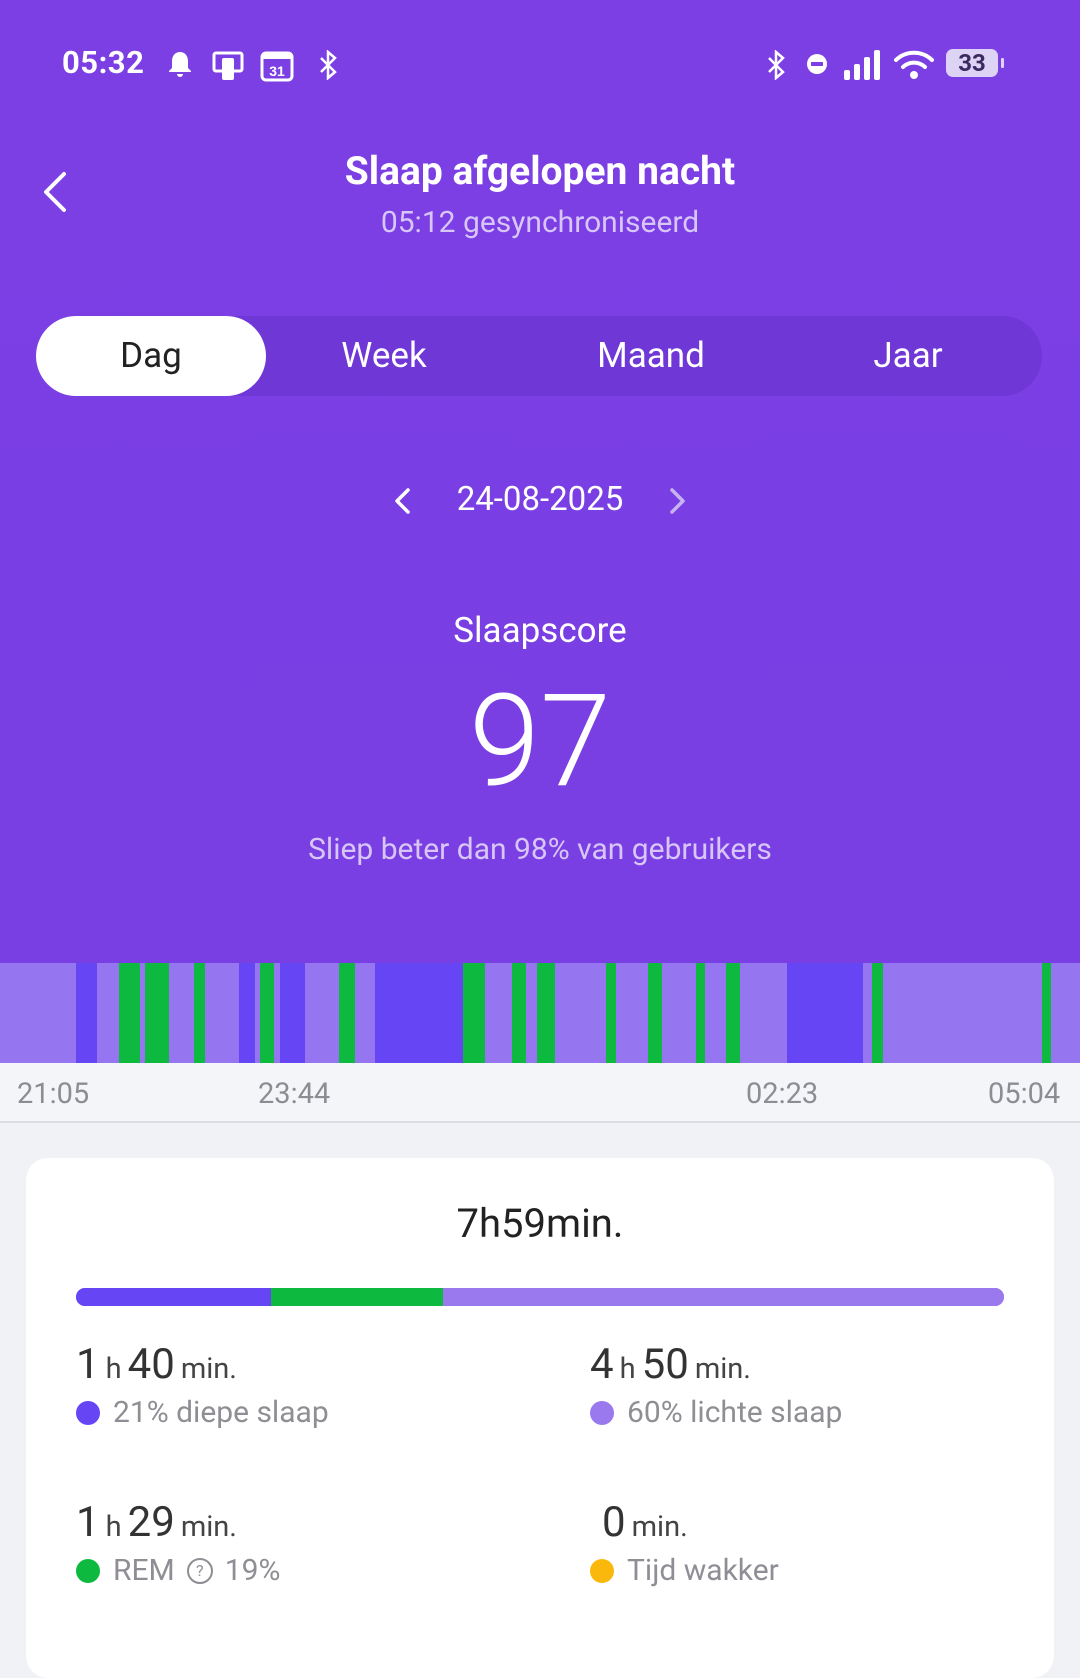  I want to click on tab-dag: Dag, so click(151, 356).